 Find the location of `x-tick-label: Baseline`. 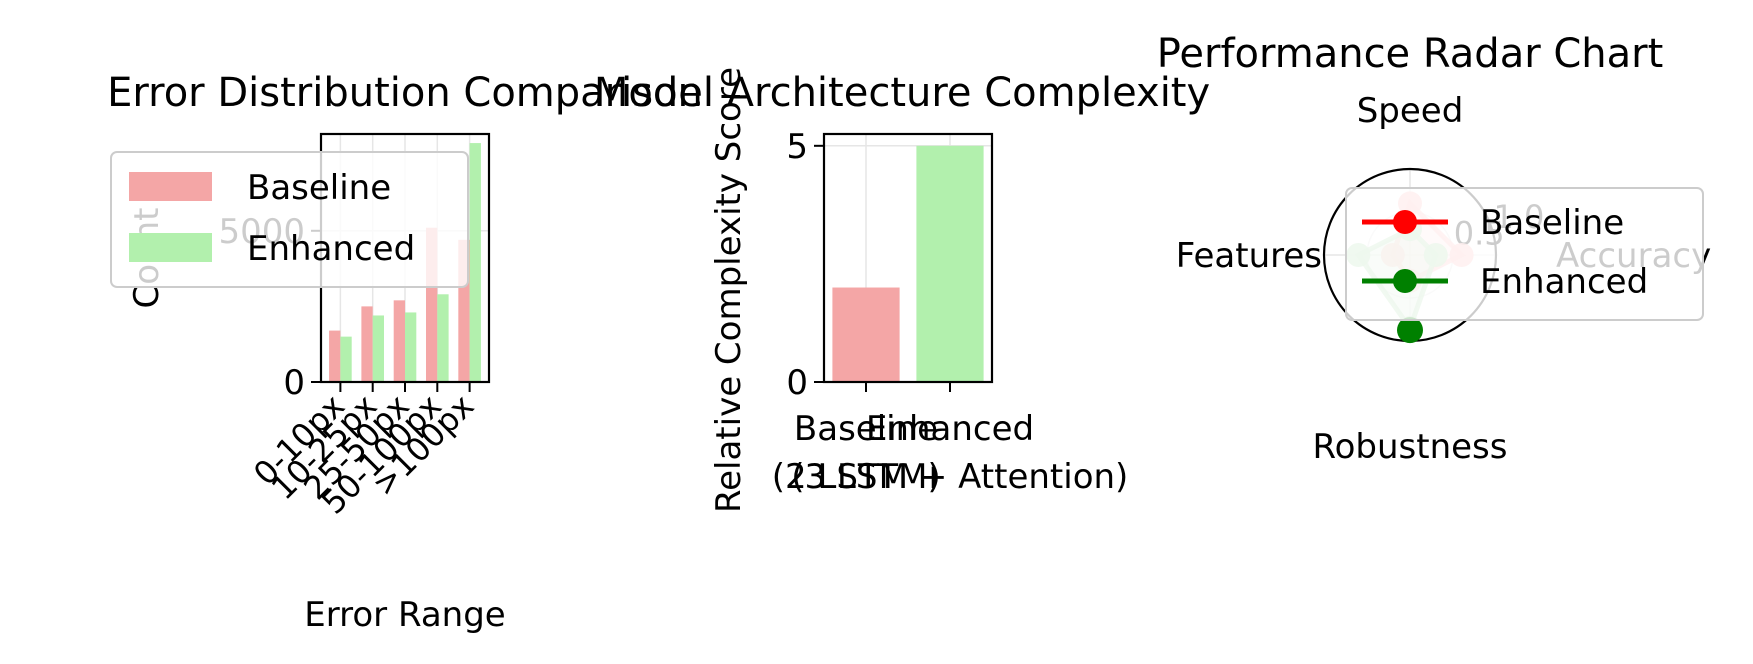

x-tick-label: Baseline is located at coordinates (866, 429).